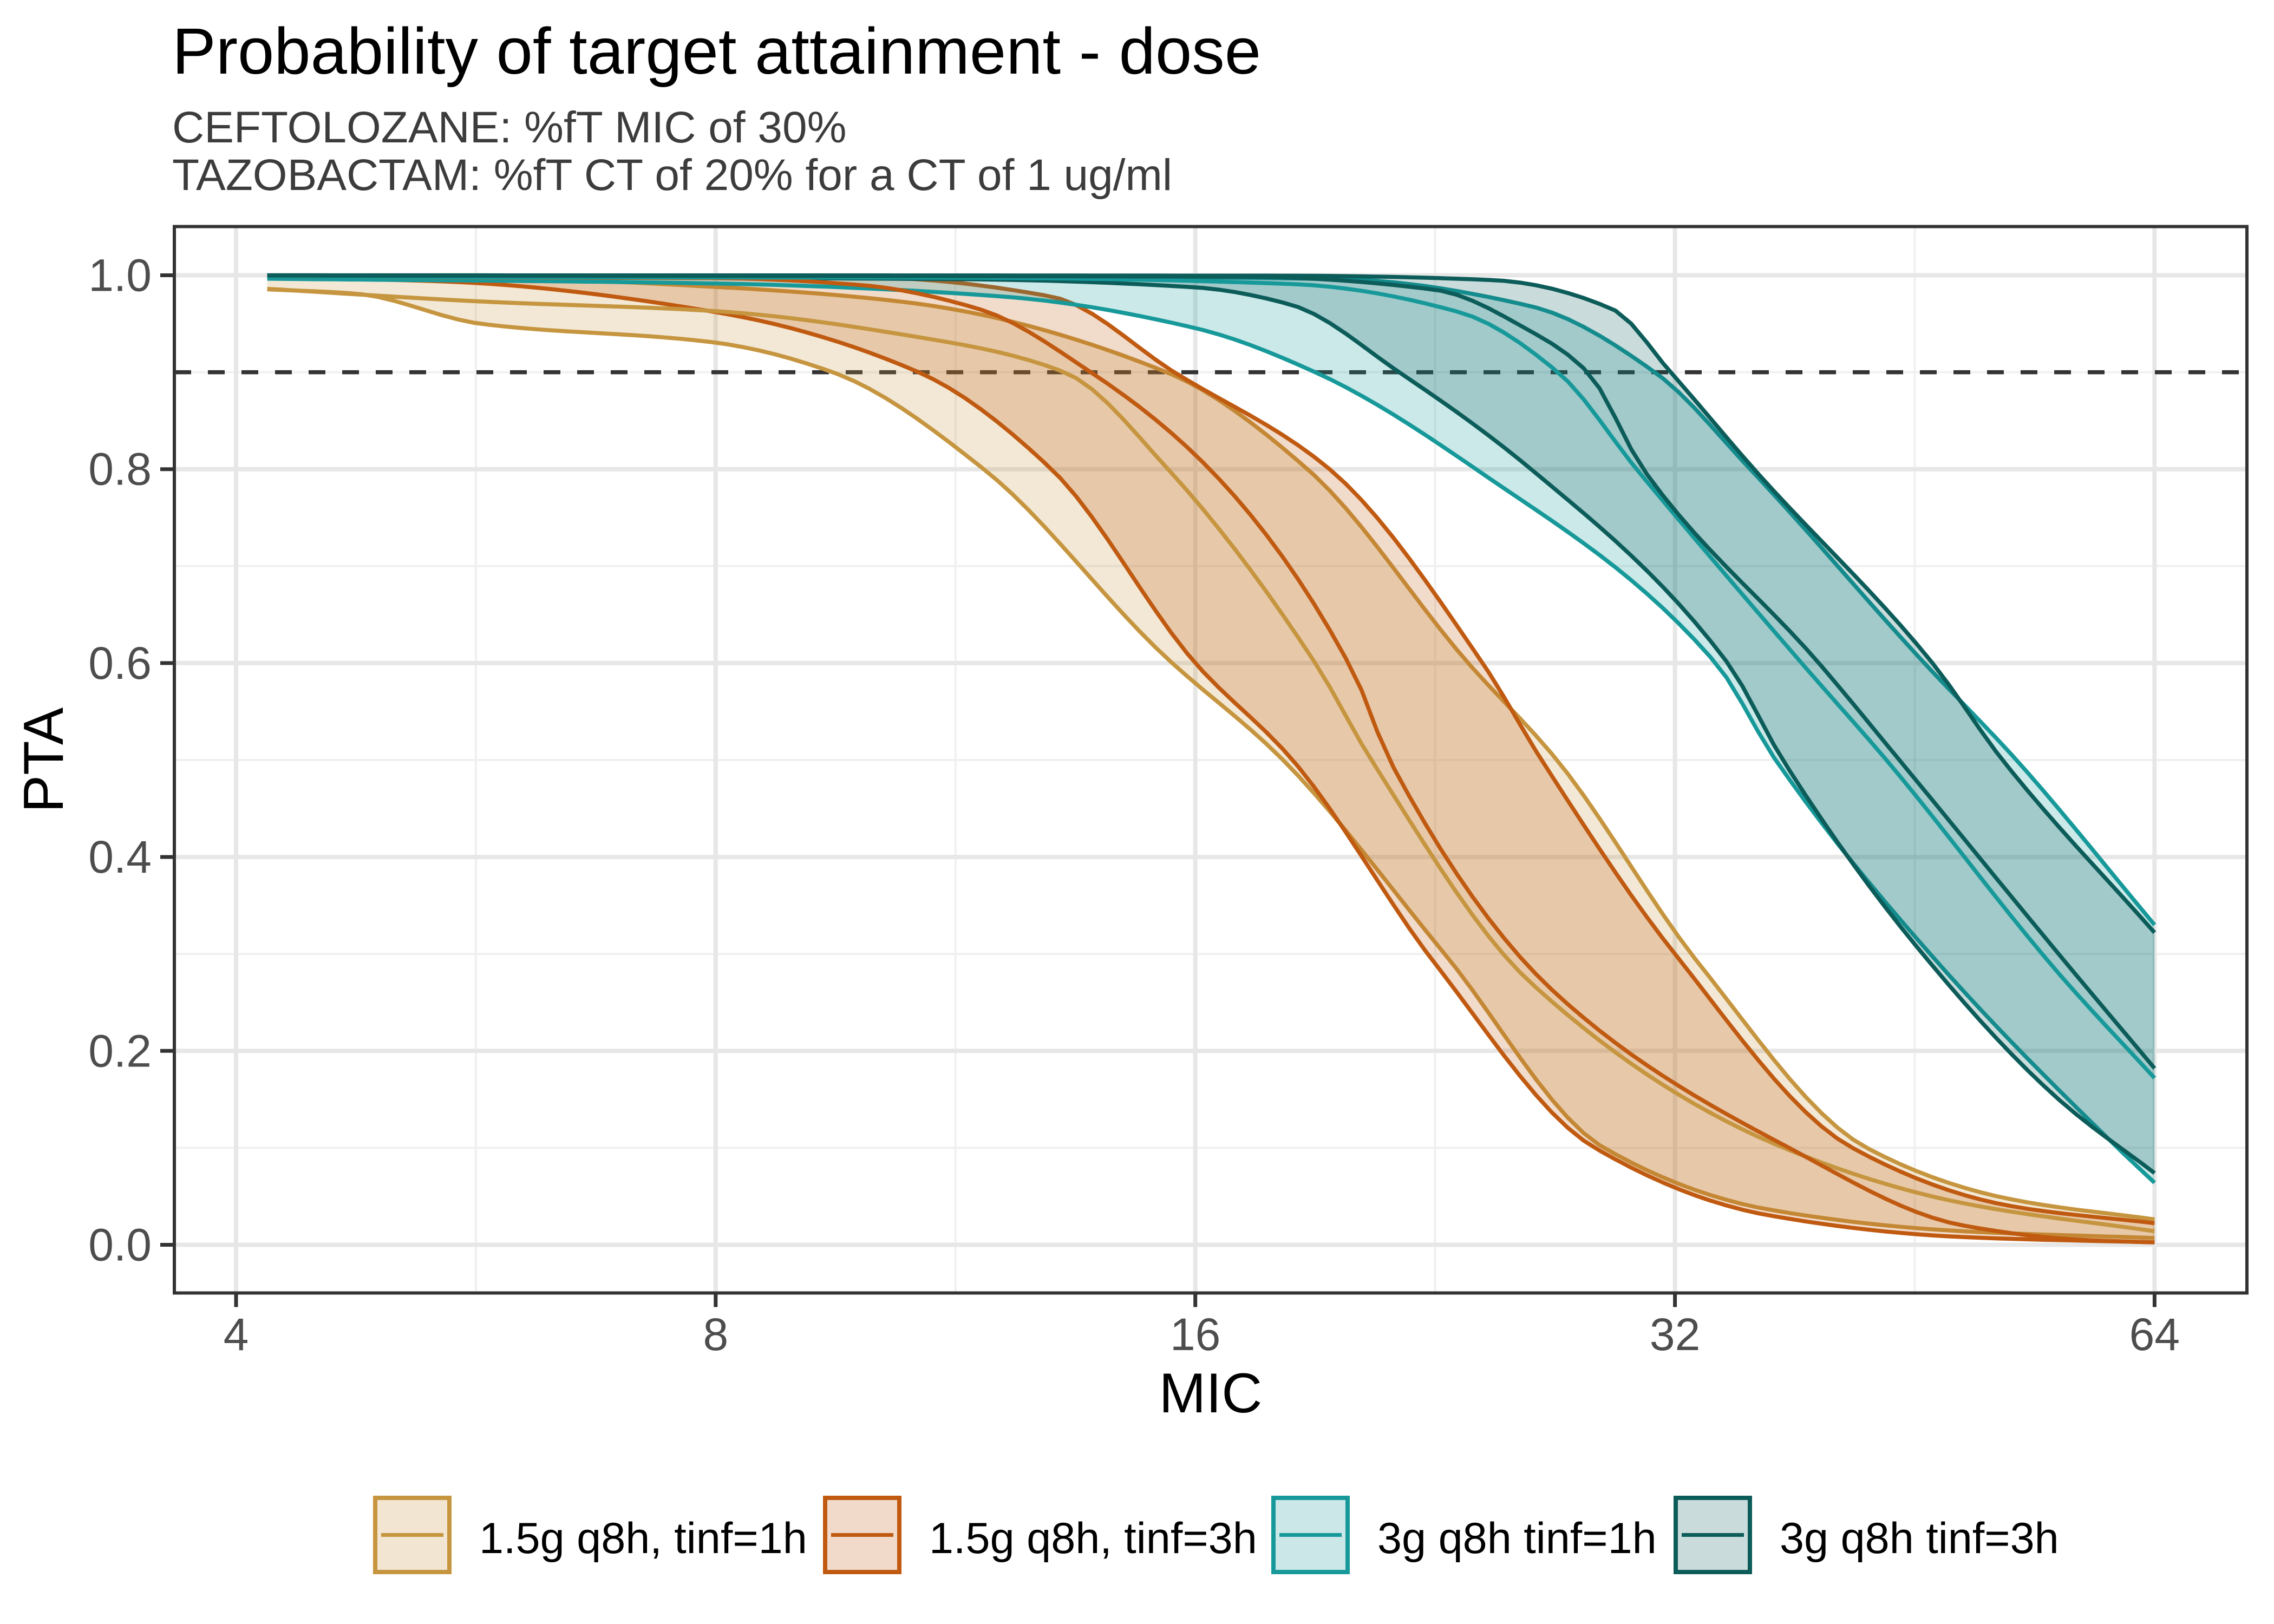 The image size is (2274, 1624). I want to click on svg-text: MIC, so click(1211, 1393).